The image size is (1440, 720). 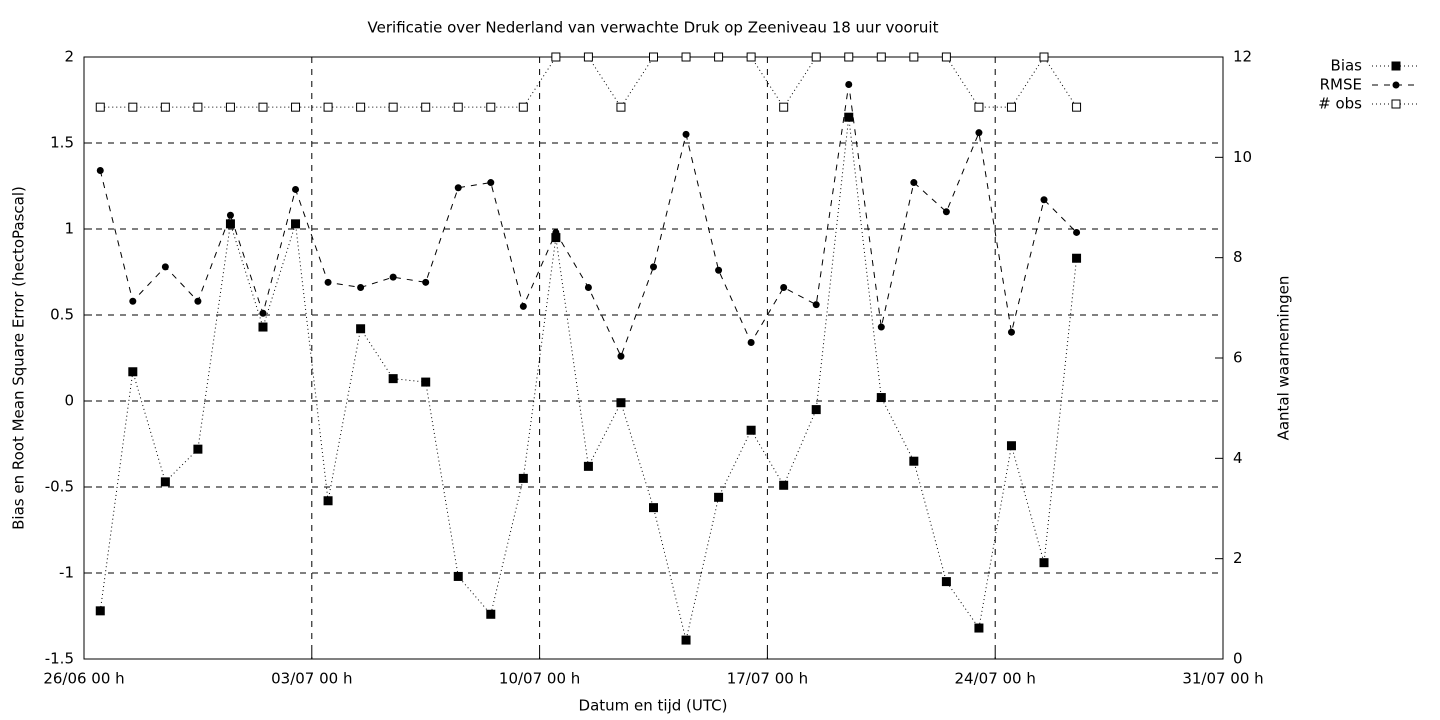 I want to click on y-tick-label: -1, so click(x=66, y=573).